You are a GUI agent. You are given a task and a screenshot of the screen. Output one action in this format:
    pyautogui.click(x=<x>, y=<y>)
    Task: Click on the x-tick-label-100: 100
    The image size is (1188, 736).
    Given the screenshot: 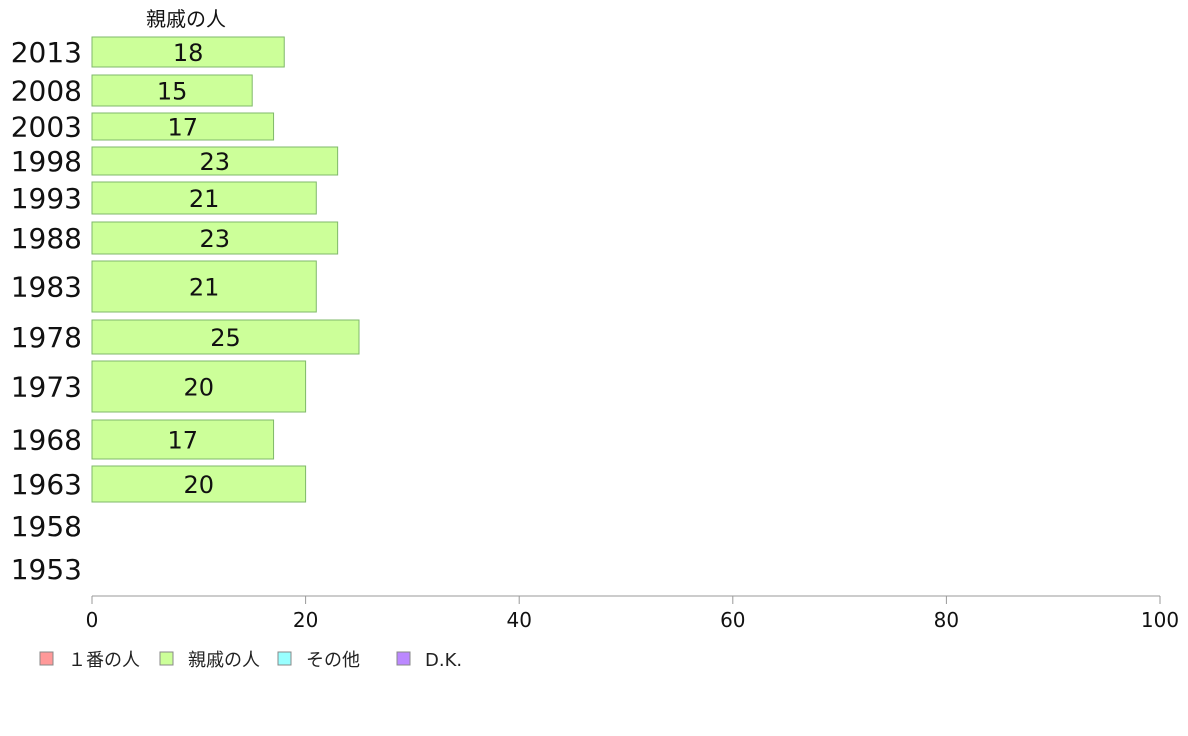 What is the action you would take?
    pyautogui.click(x=1160, y=620)
    